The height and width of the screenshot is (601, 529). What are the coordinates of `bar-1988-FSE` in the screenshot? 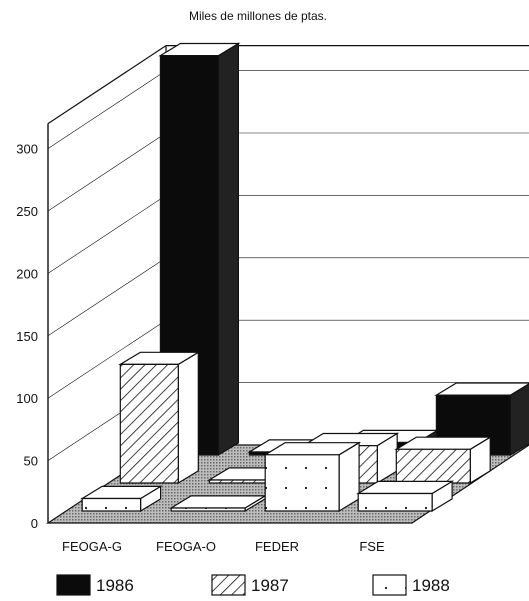 It's located at (405, 496).